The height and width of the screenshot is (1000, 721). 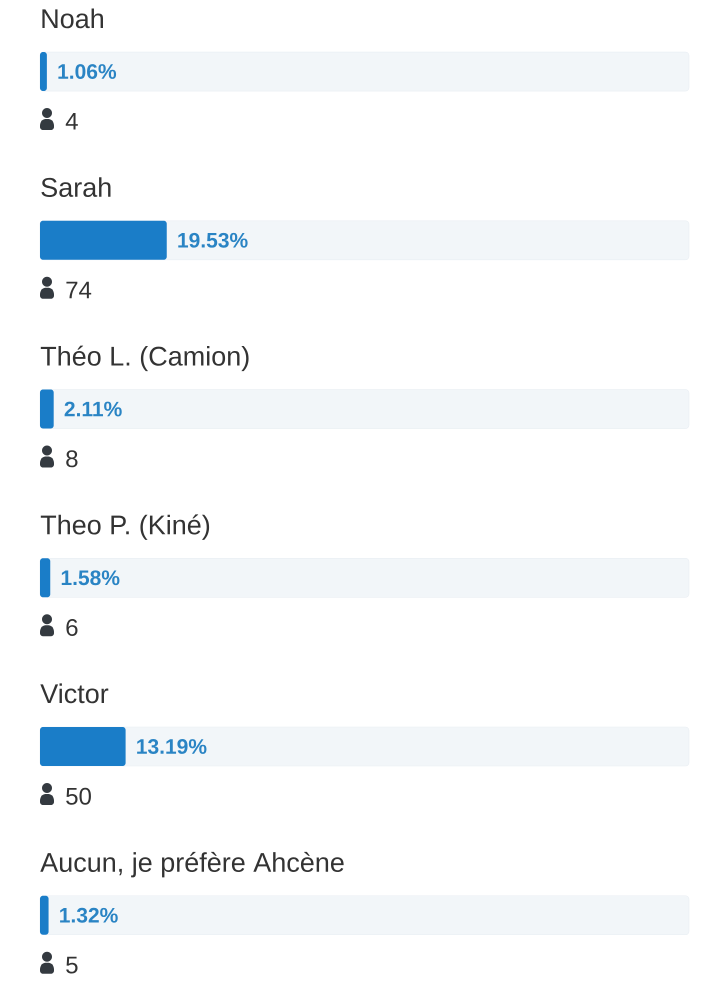 What do you see at coordinates (72, 459) in the screenshot?
I see `annotation: 8` at bounding box center [72, 459].